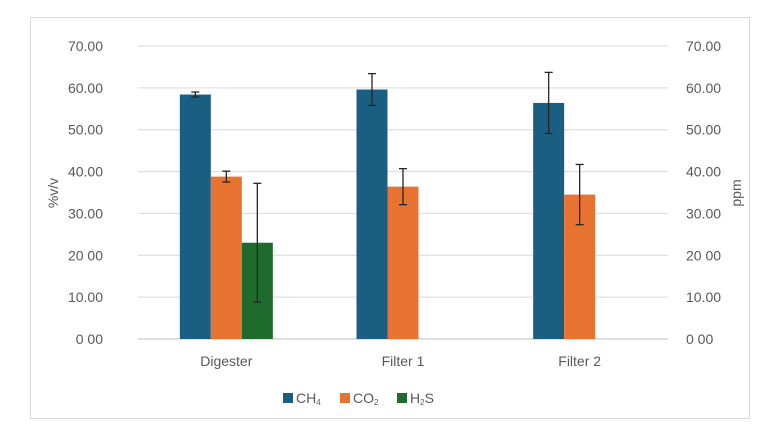 Image resolution: width=777 pixels, height=436 pixels. What do you see at coordinates (736, 192) in the screenshot?
I see `y2-axis-label: ppm` at bounding box center [736, 192].